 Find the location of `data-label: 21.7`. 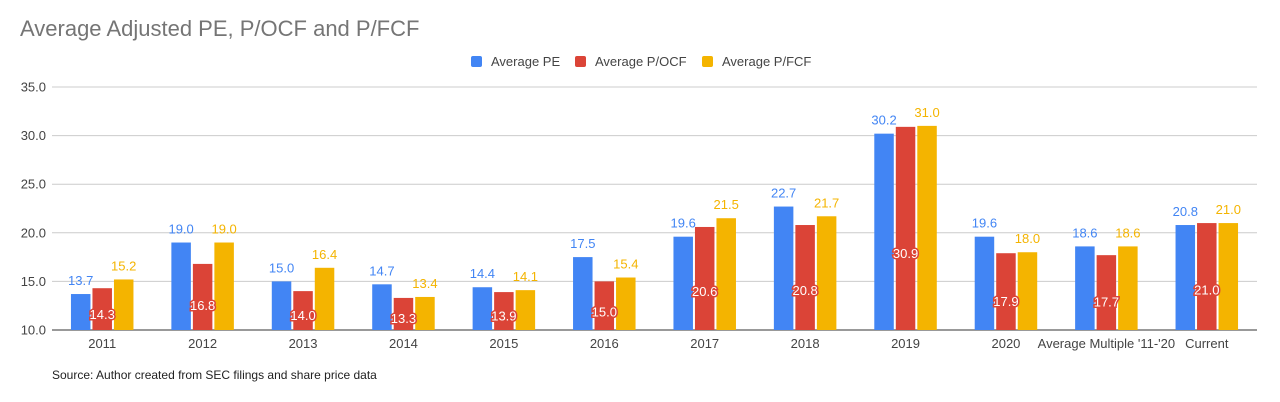

data-label: 21.7 is located at coordinates (826, 202).